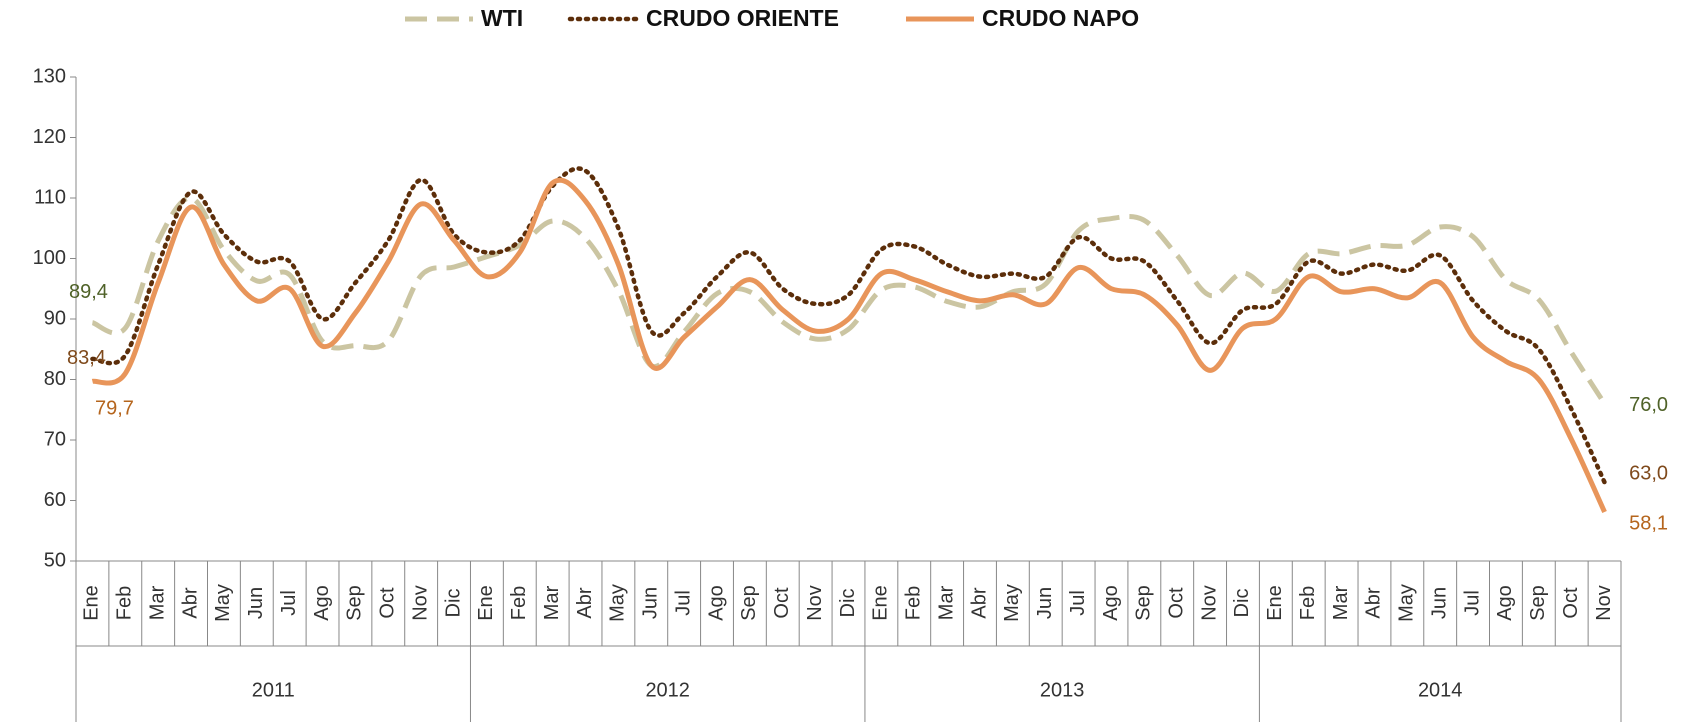  Describe the element at coordinates (55, 500) in the screenshot. I see `y-tick-label: 60` at that location.